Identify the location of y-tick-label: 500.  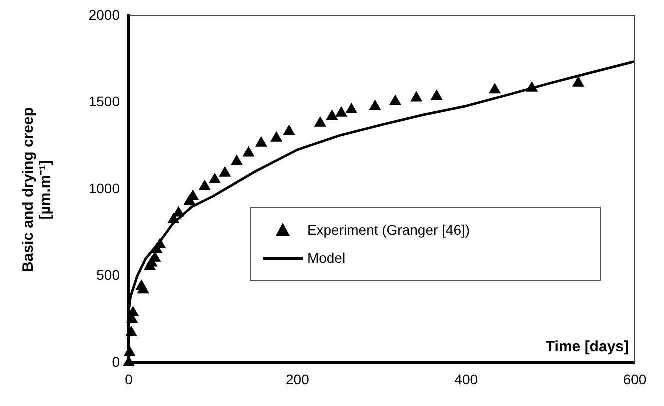
(108, 275).